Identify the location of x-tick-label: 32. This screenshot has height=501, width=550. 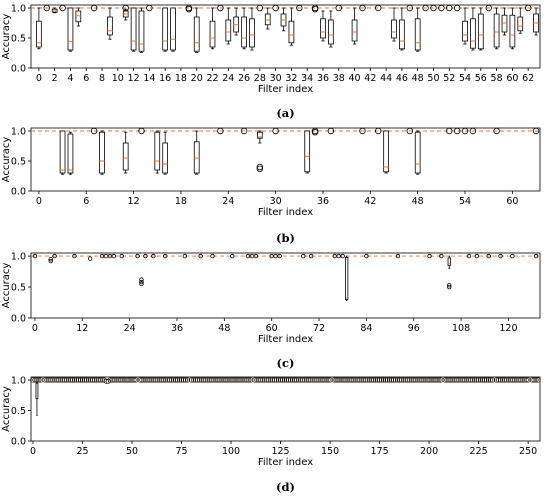
(291, 78).